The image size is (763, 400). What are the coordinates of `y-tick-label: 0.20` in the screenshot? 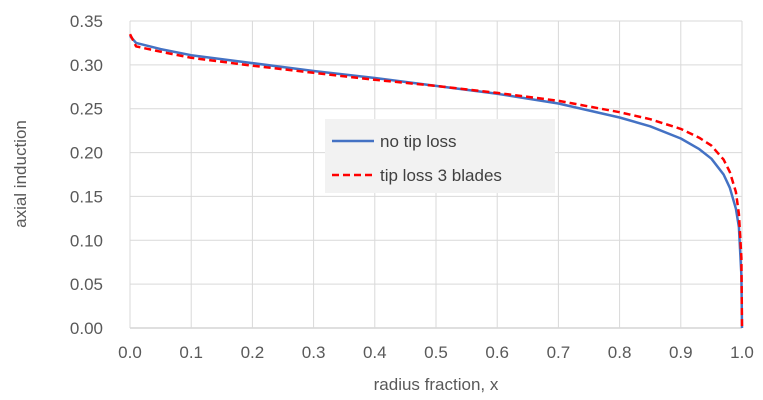 It's located at (86, 153).